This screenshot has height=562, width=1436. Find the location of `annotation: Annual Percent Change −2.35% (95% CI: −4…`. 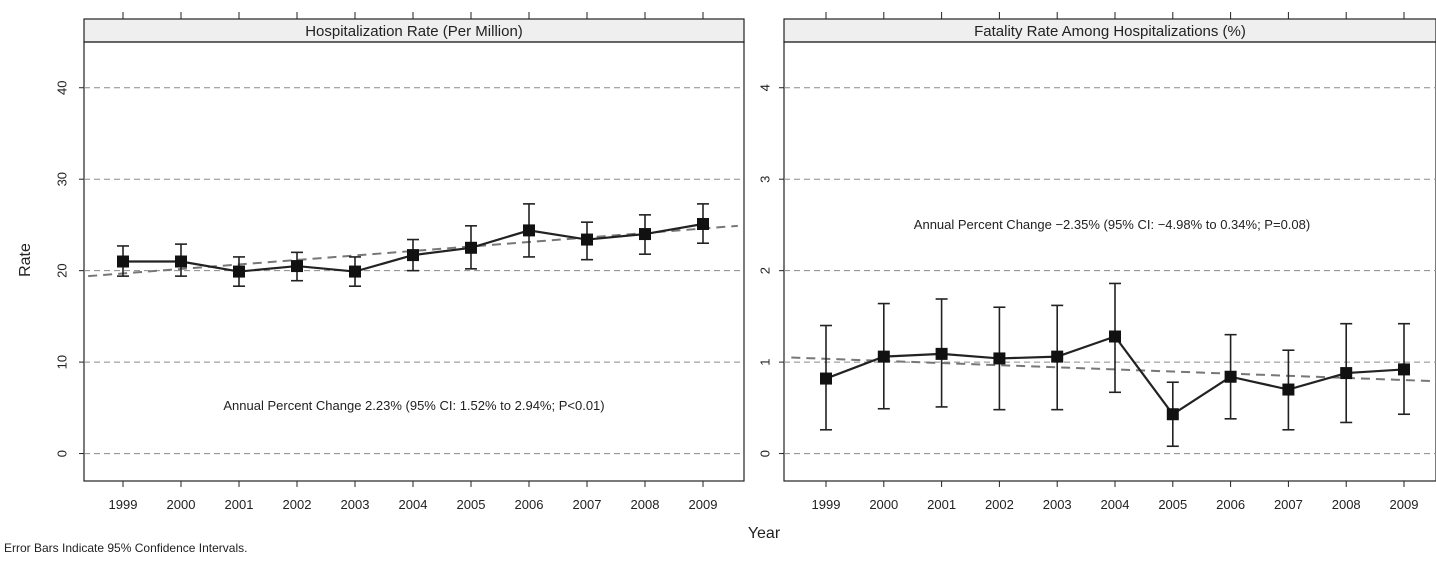

annotation: Annual Percent Change −2.35% (95% CI: −4… is located at coordinates (1112, 224).